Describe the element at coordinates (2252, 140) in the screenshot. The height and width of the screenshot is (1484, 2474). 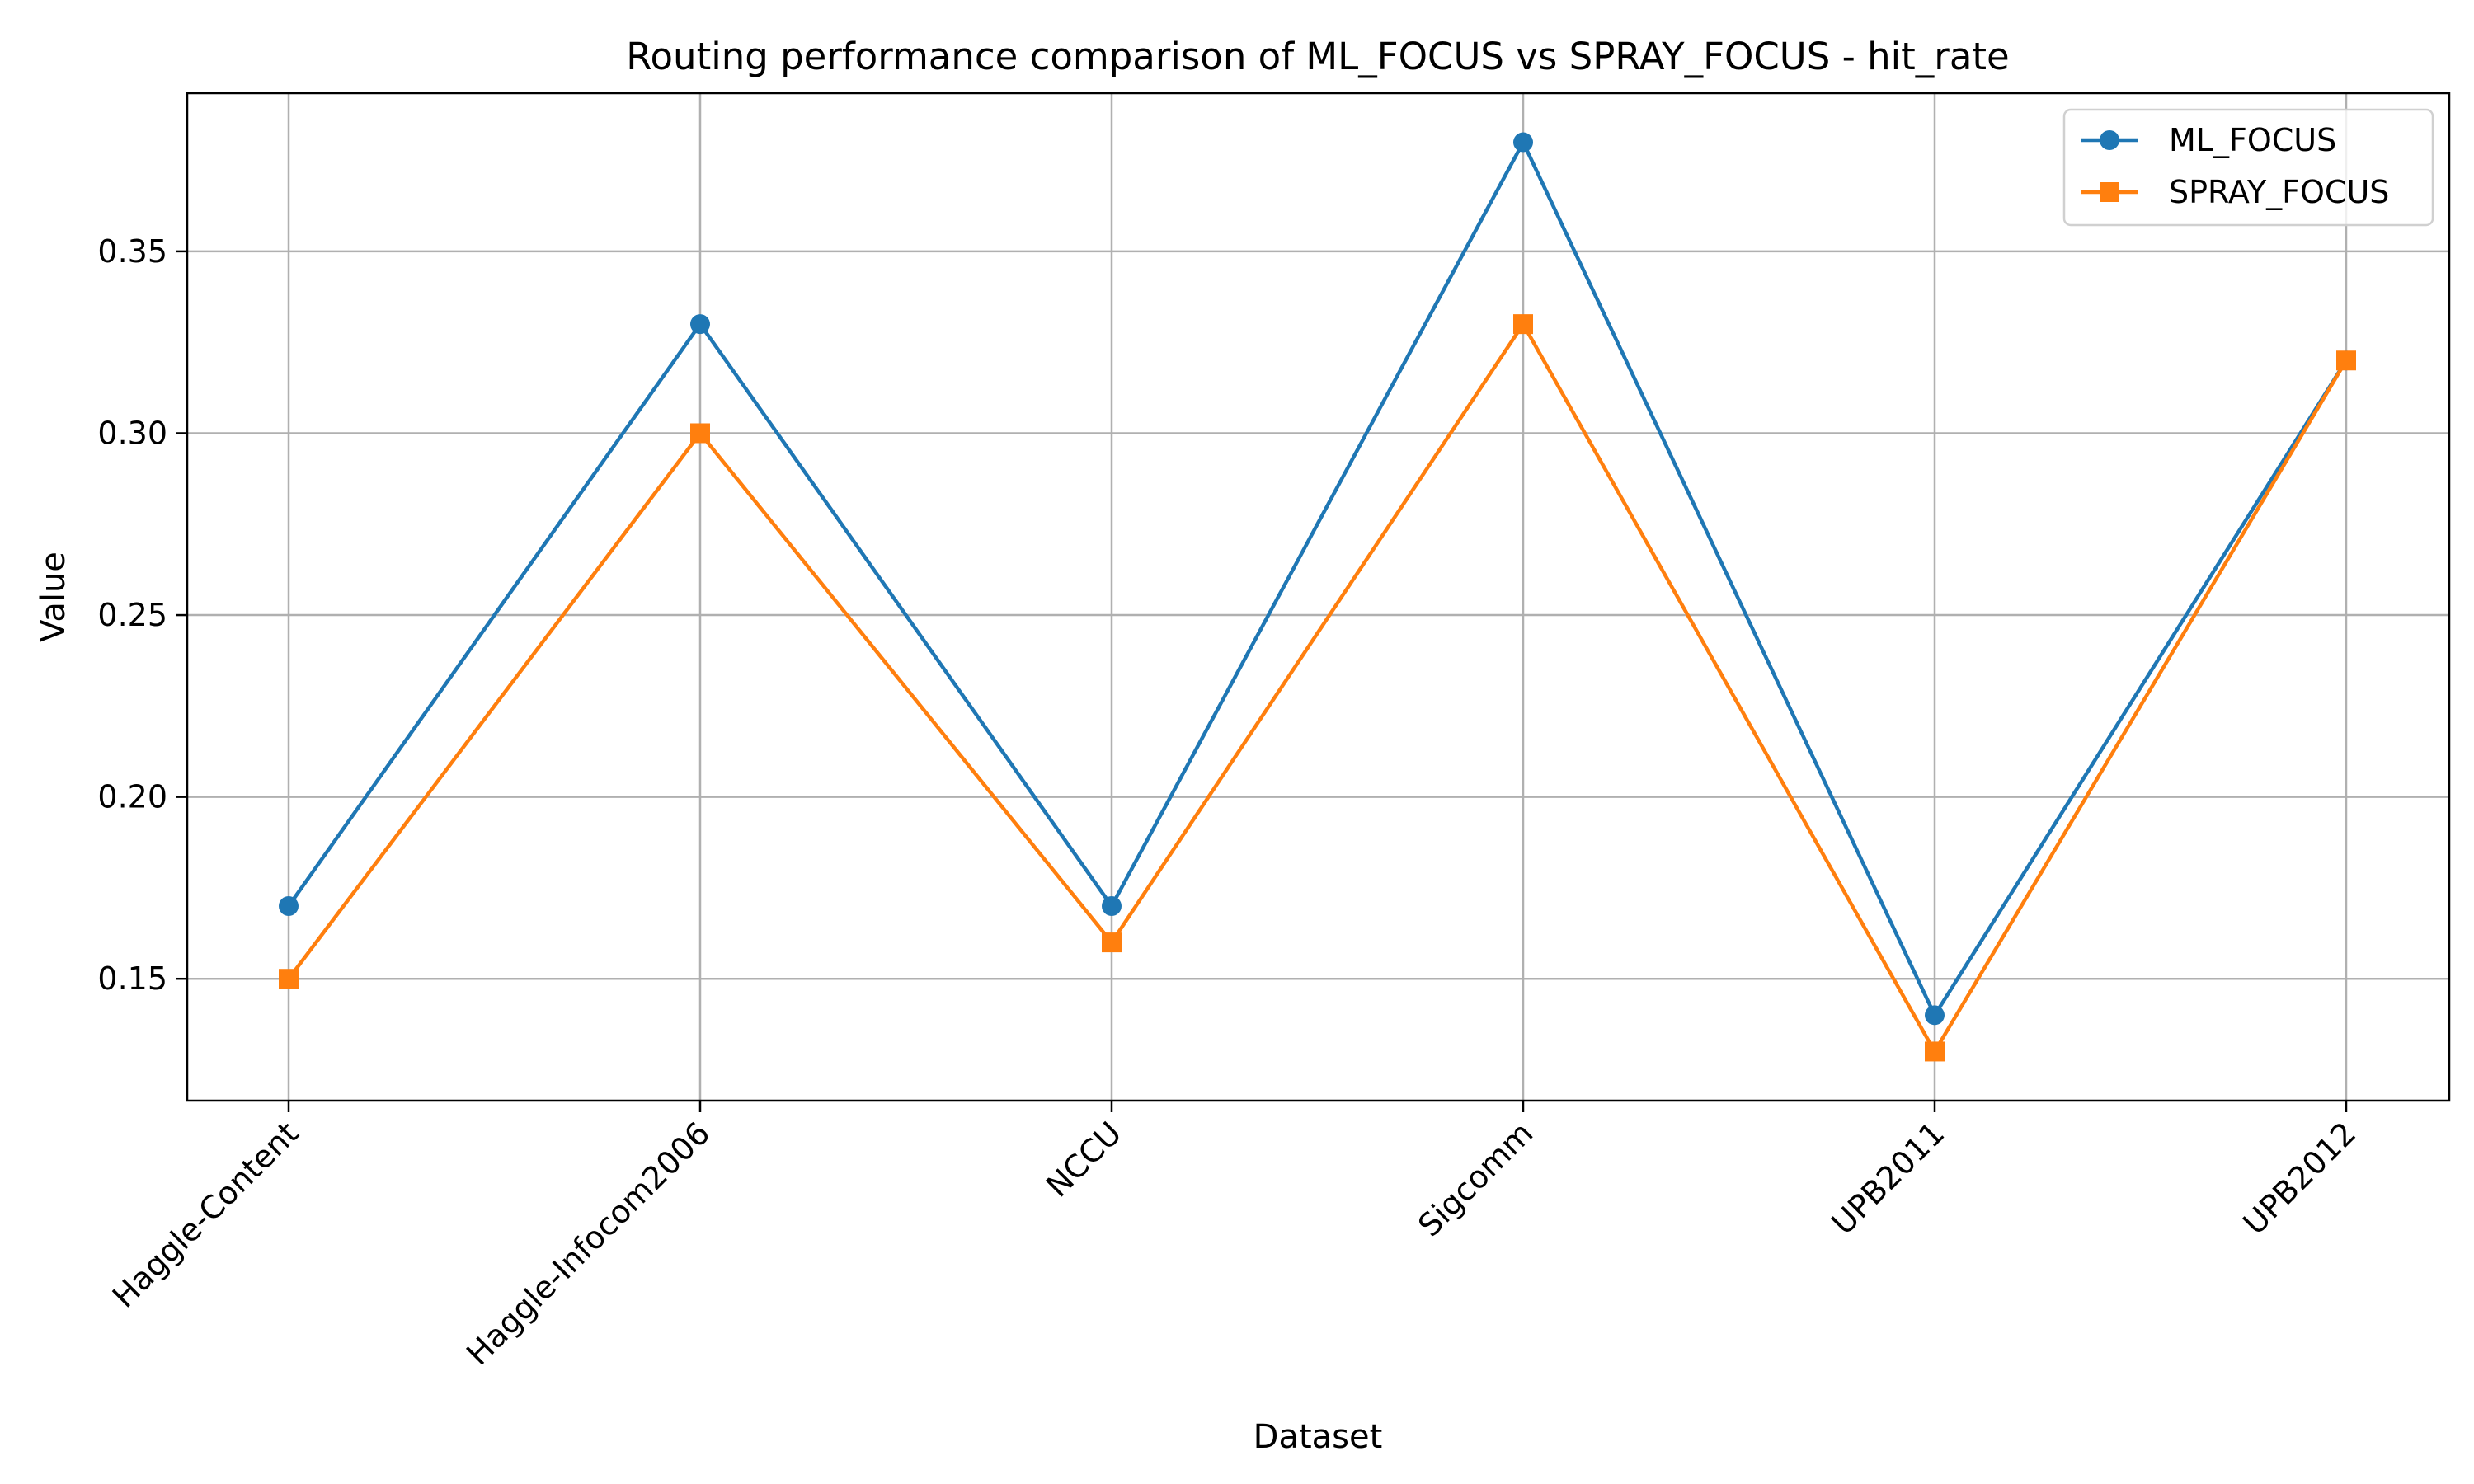
I see `legend-label-ml-focus: ML_FOCUS` at that location.